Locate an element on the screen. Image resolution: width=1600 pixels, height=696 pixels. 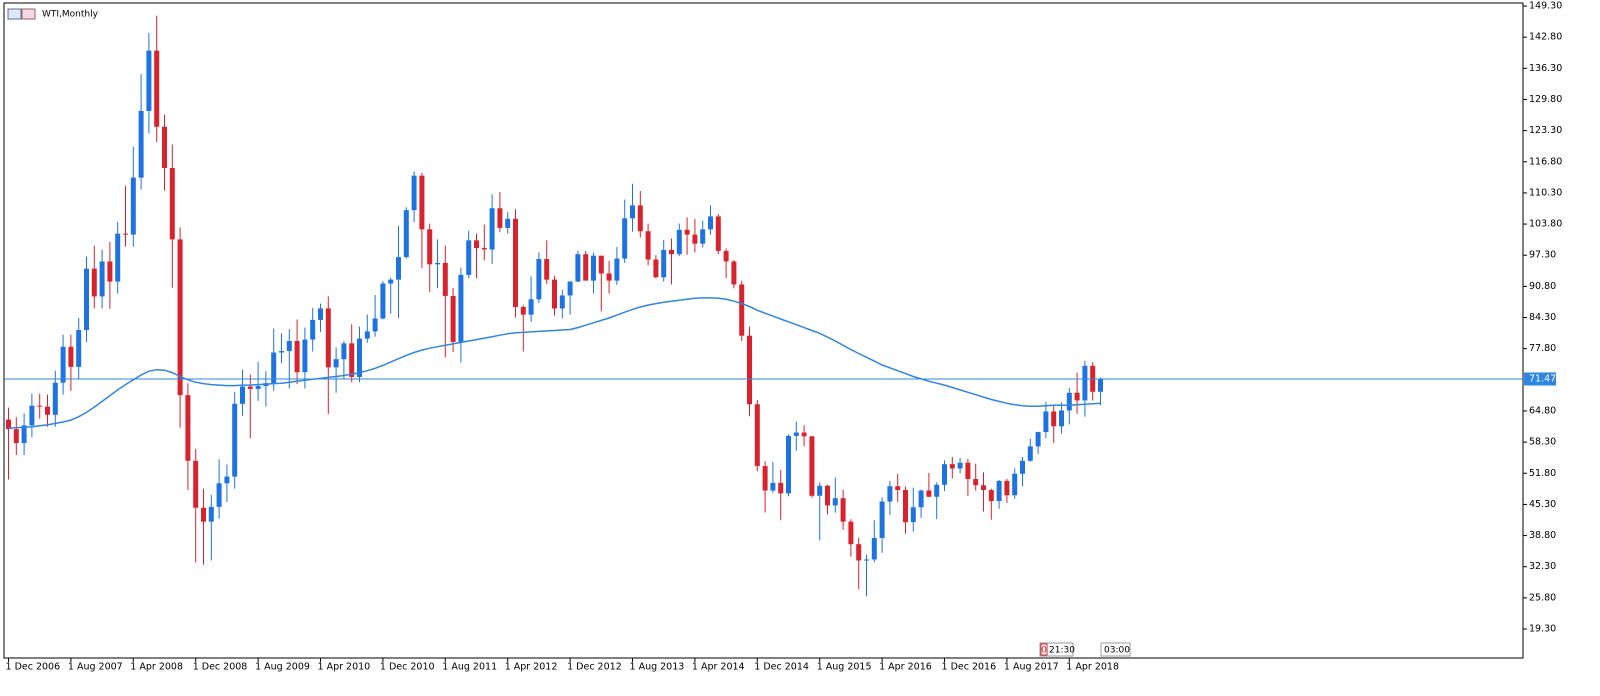
last-price-box is located at coordinates (1540, 379).